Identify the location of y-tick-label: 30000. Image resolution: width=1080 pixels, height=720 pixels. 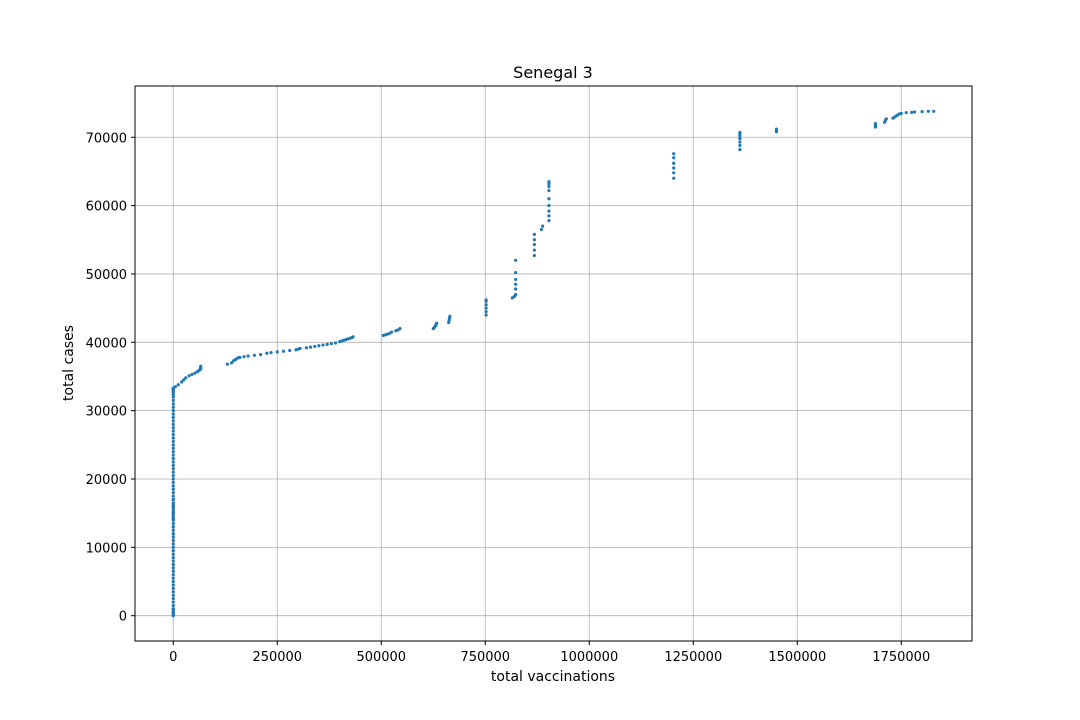
(106, 412).